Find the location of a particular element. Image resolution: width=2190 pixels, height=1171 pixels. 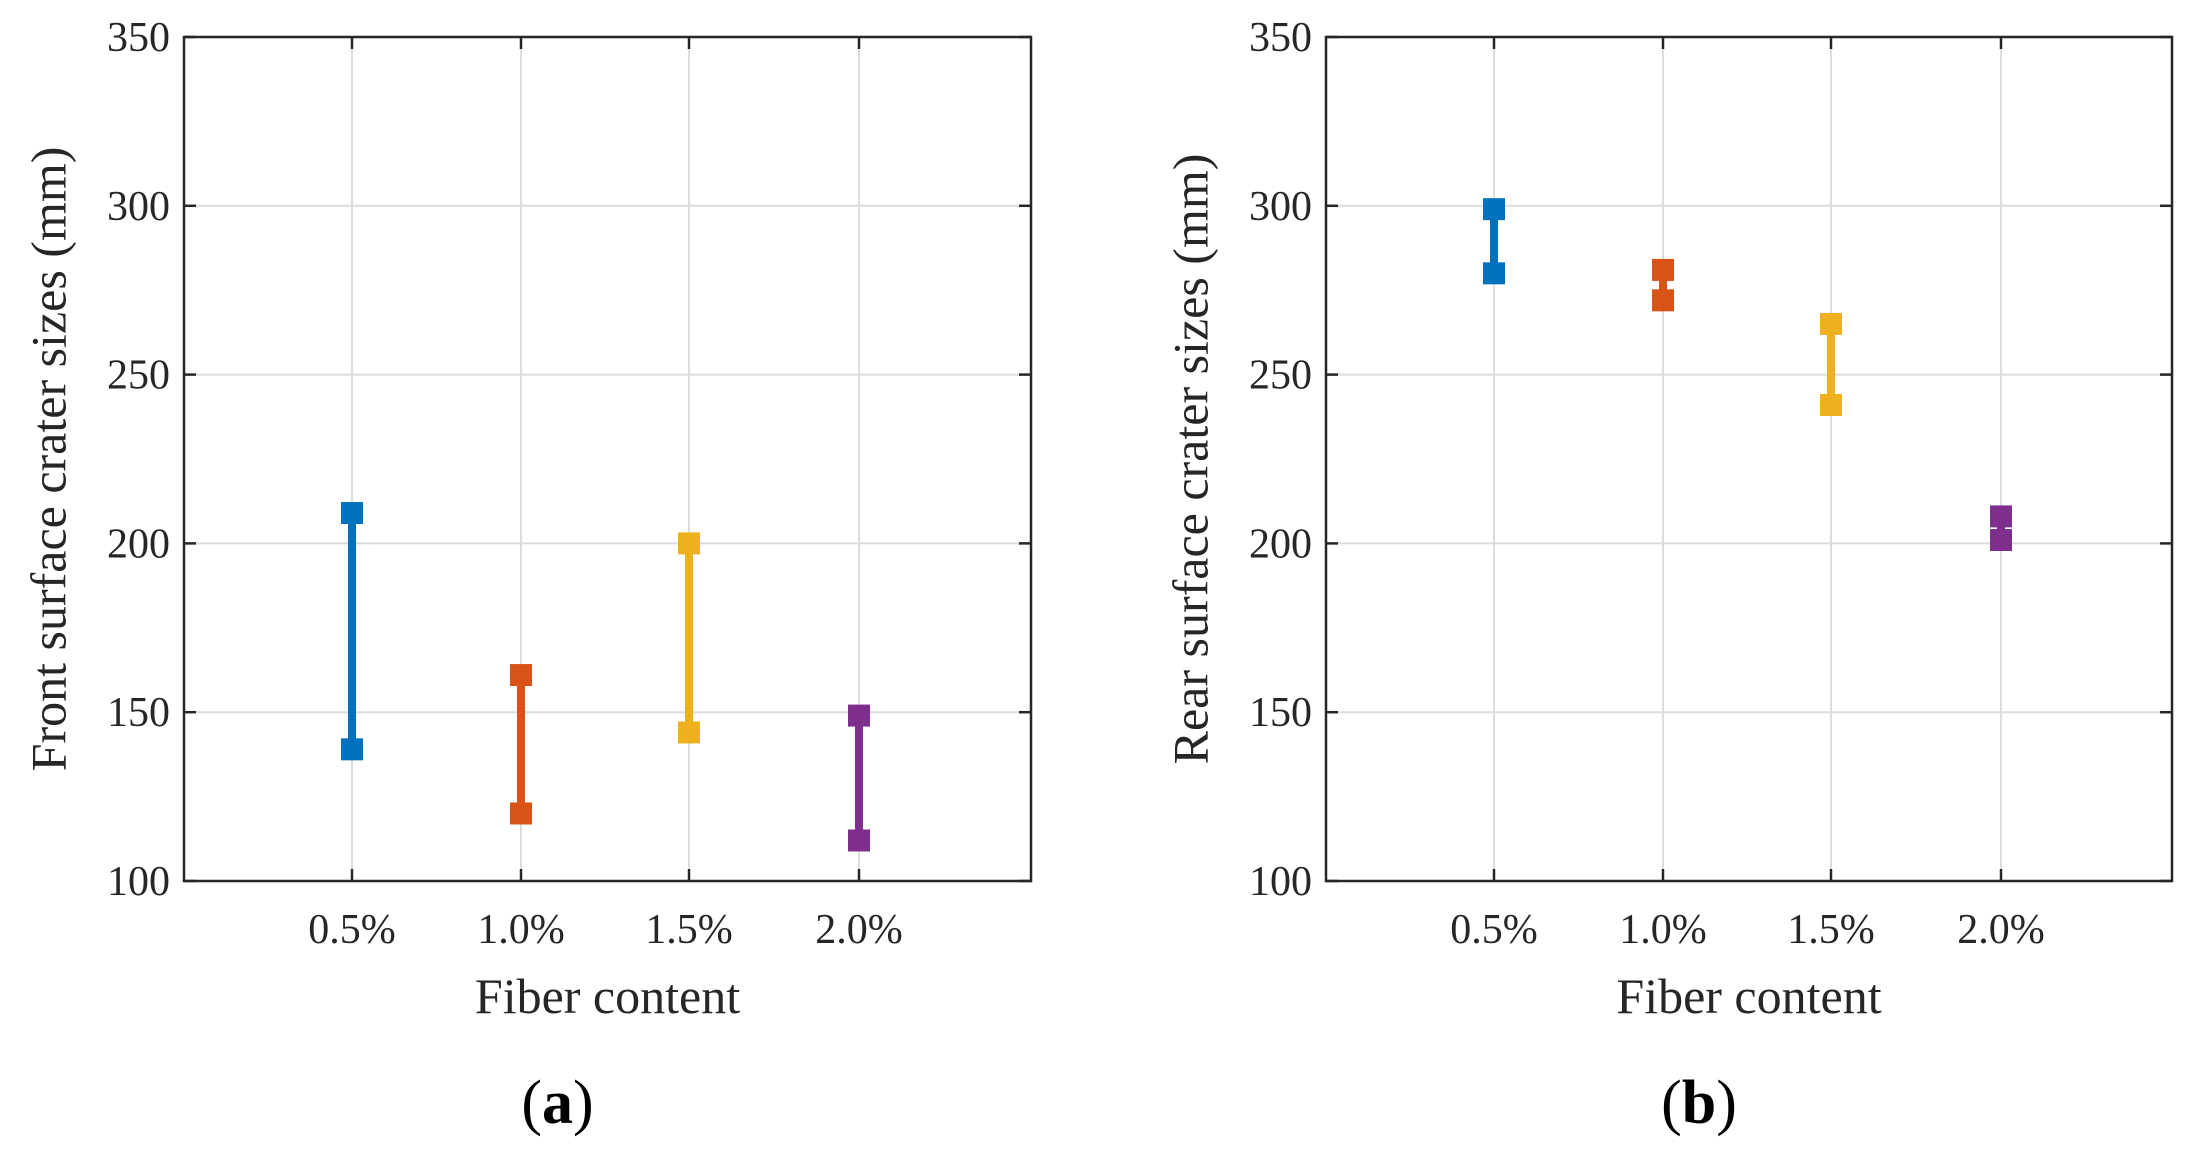

y-tick-labels-b: 100 150 200 250 300 350 is located at coordinates (1280, 460).